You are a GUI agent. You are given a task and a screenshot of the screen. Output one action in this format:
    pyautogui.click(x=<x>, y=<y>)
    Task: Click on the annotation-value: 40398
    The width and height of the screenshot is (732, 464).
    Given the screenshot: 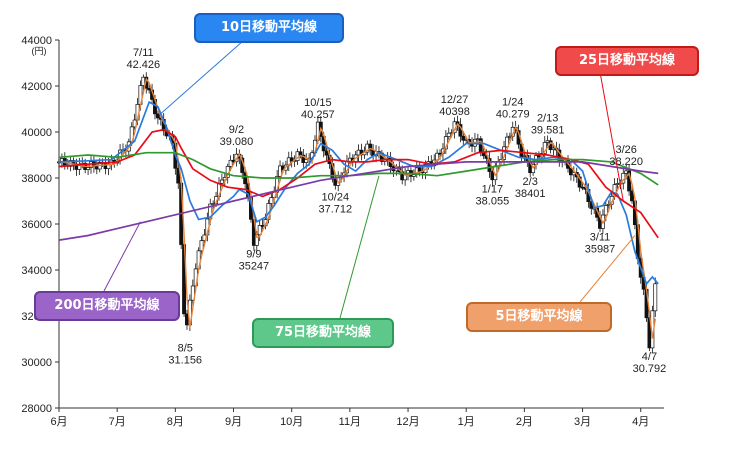 What is the action you would take?
    pyautogui.click(x=454, y=112)
    